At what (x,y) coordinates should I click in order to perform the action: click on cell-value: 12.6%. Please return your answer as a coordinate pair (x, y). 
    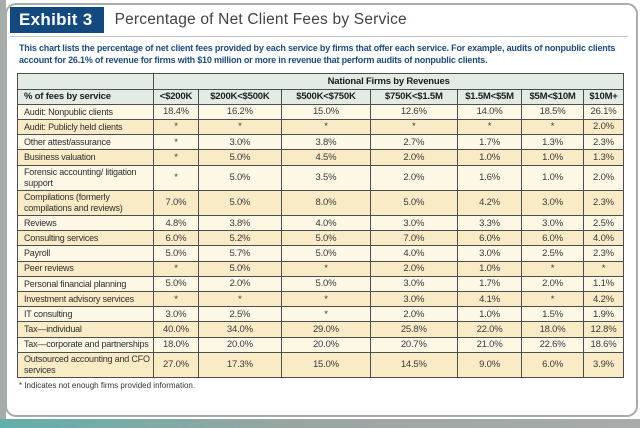
    Looking at the image, I should click on (413, 111).